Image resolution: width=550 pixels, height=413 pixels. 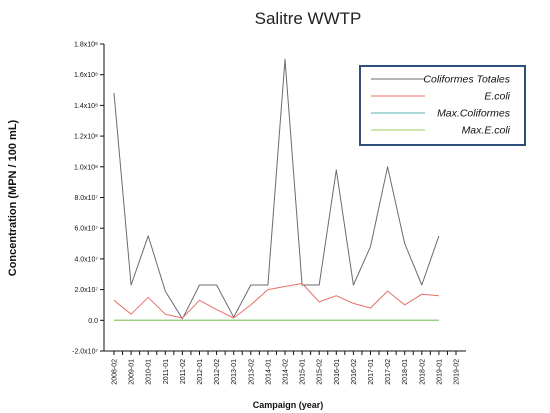 What do you see at coordinates (457, 372) in the screenshot?
I see `x-tick-label: 2019-02` at bounding box center [457, 372].